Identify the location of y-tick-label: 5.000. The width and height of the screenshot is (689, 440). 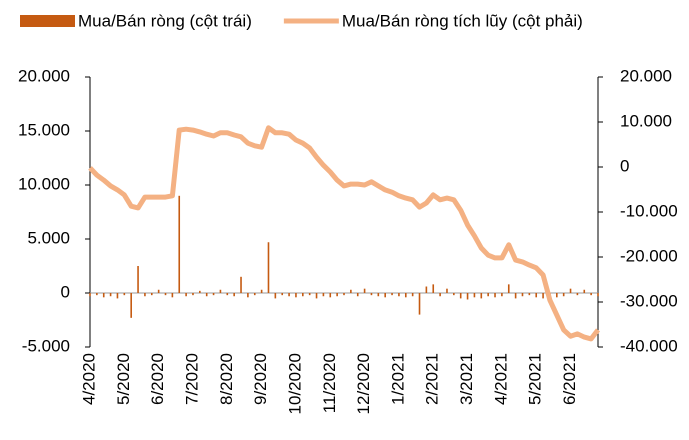
(48, 237).